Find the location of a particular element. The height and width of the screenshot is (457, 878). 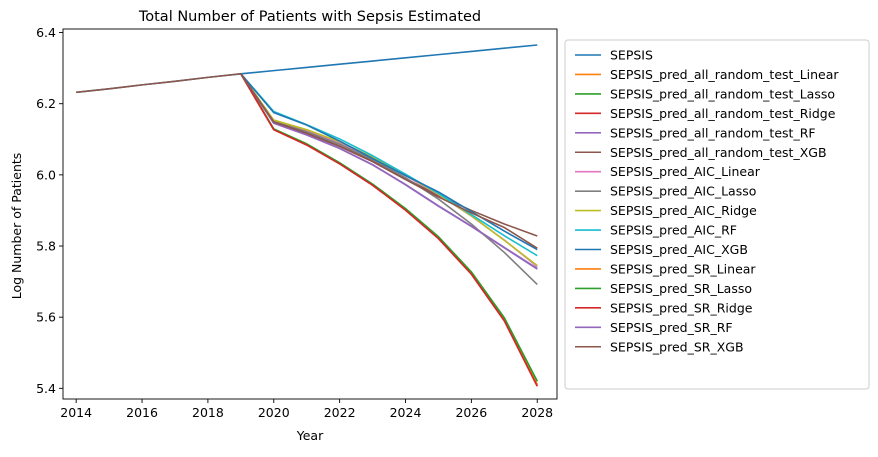

legend-label: SEPSIS_pred_all_random_test_RF is located at coordinates (713, 132).